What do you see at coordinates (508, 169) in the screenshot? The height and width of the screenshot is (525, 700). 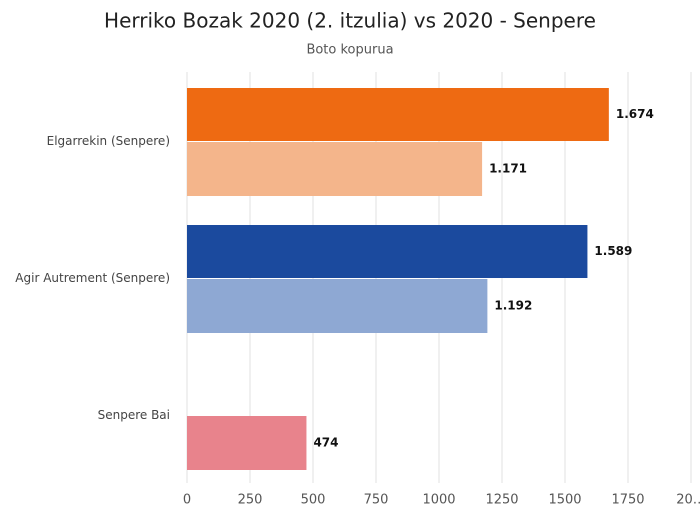 I see `value-label: 1.171` at bounding box center [508, 169].